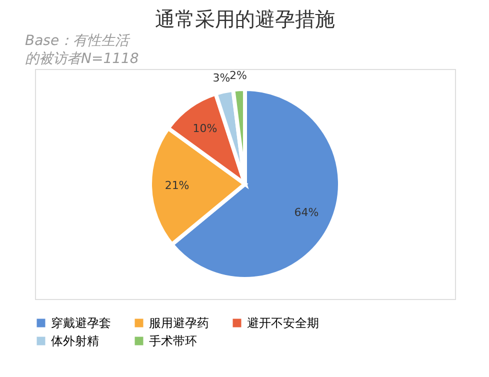  Describe the element at coordinates (75, 341) in the screenshot. I see `legend-label: 体外射精` at that location.